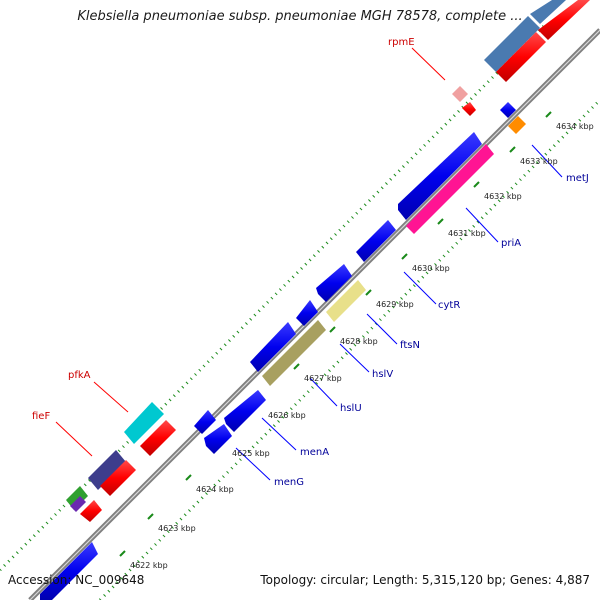 Image resolution: width=600 pixels, height=600 pixels. I want to click on tick-label: 4629 kbp, so click(395, 304).